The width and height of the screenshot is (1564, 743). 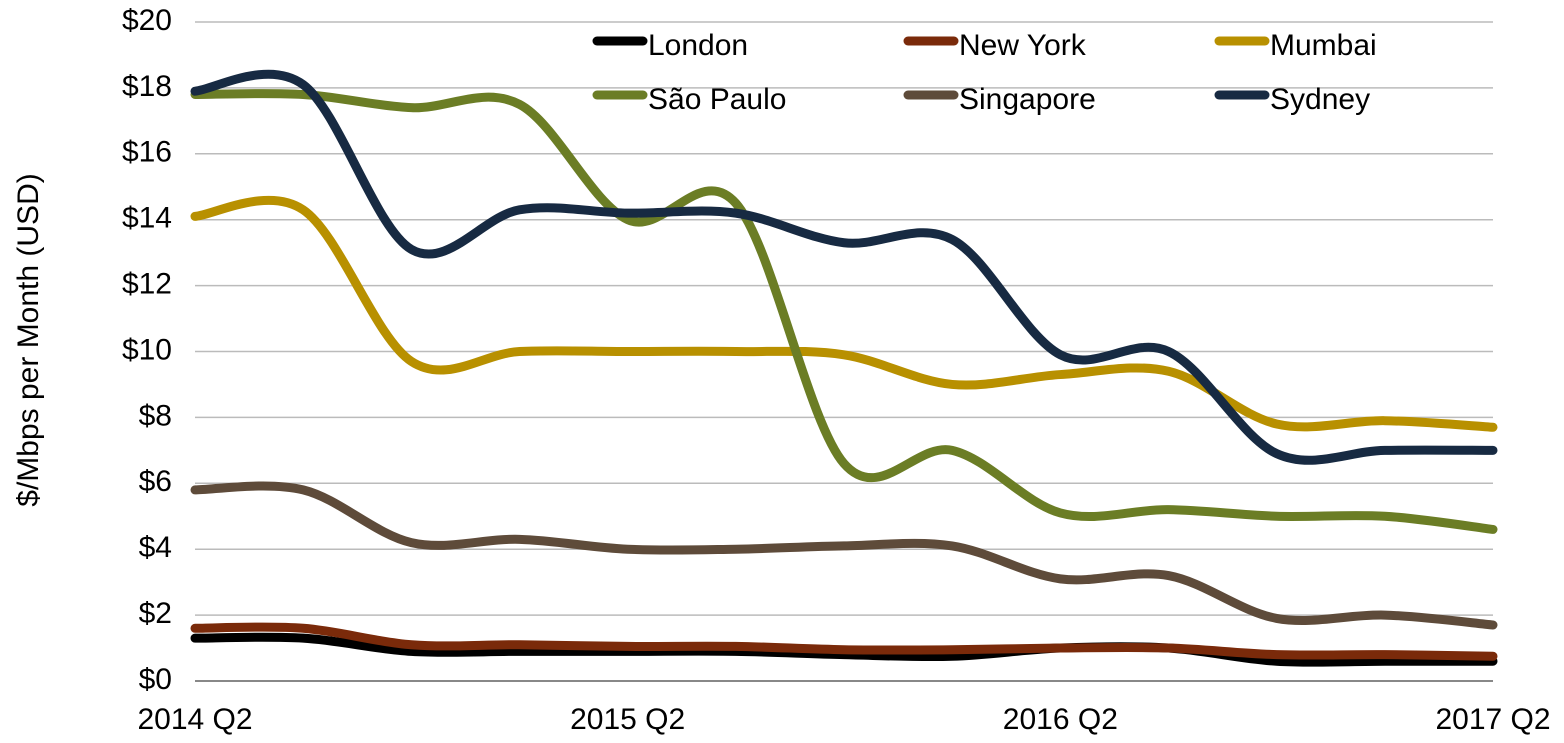 I want to click on y-tick-label: $2, so click(x=155, y=613).